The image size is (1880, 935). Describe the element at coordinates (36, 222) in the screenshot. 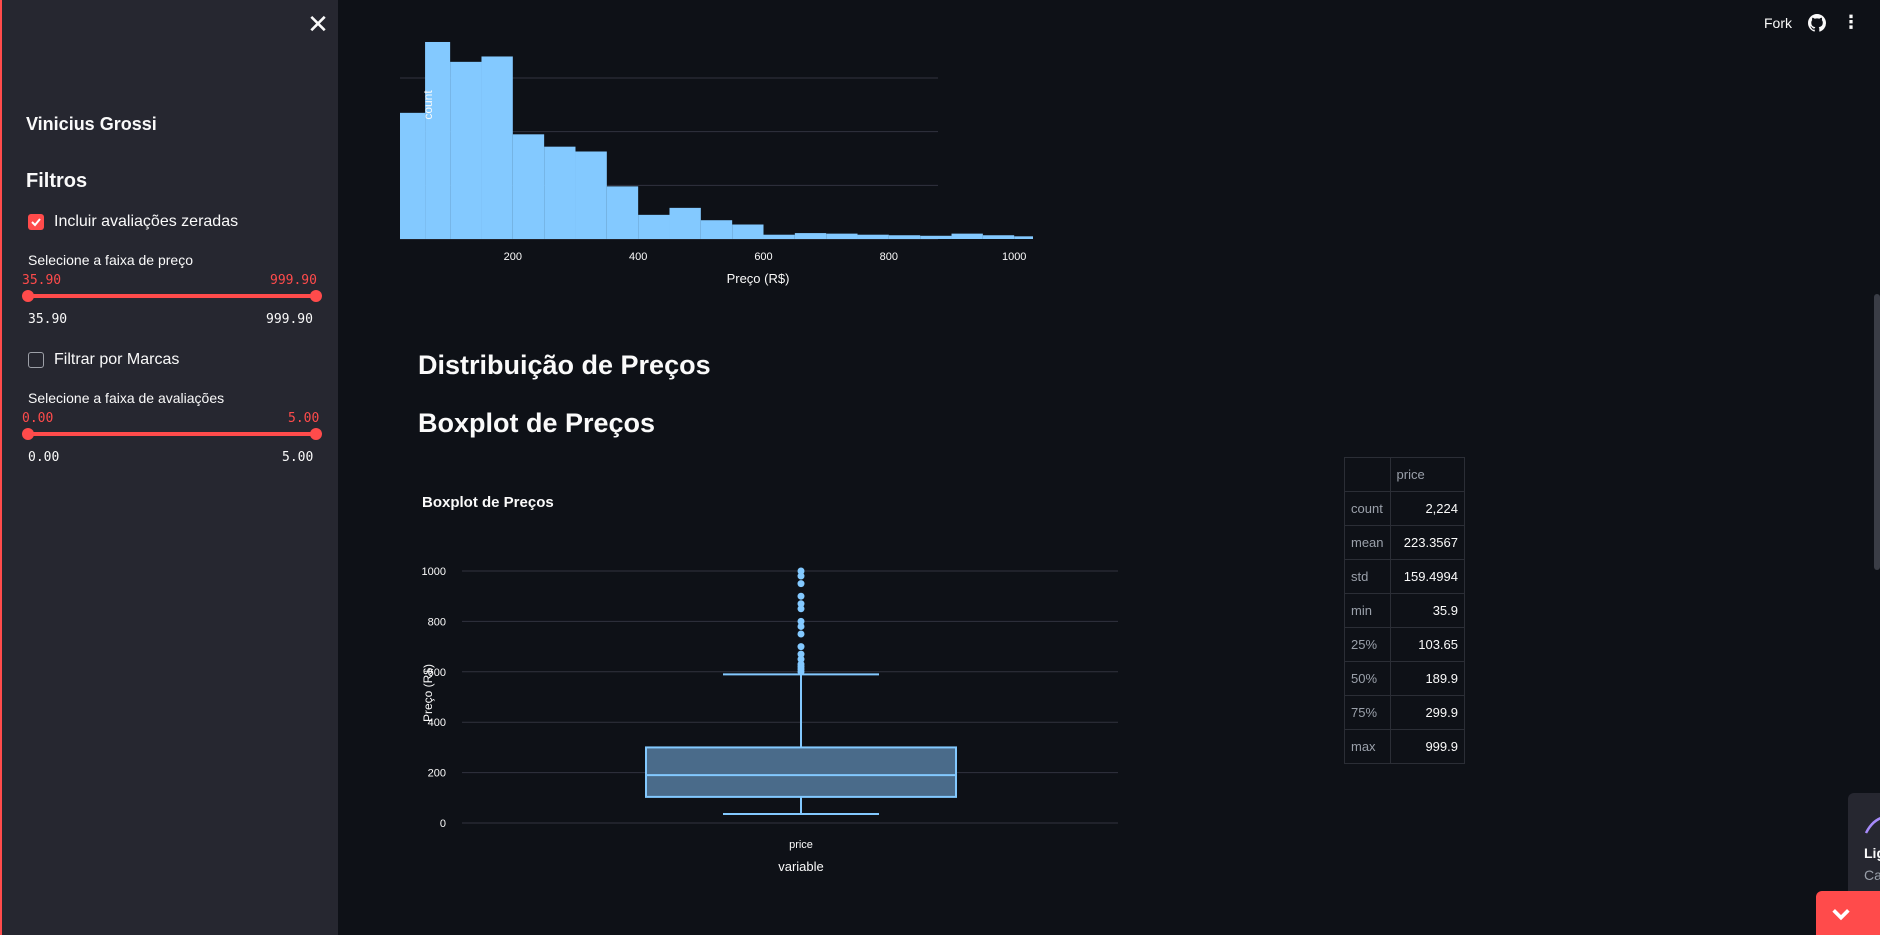

I see `checkmark-icon` at that location.